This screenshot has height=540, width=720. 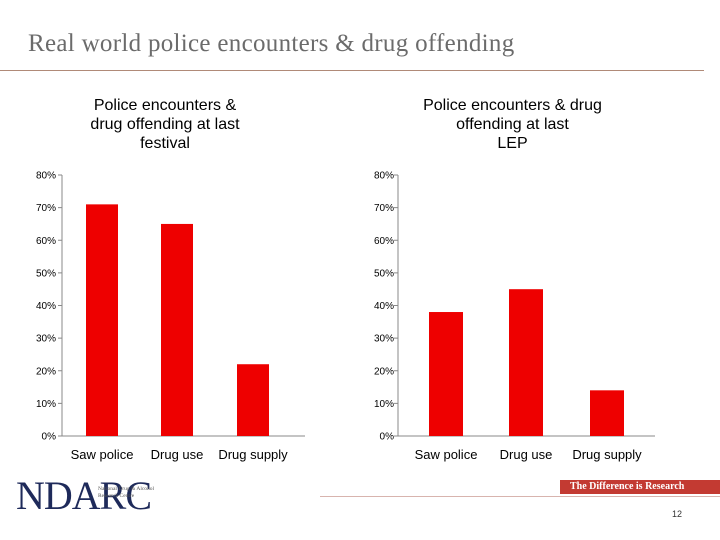 What do you see at coordinates (512, 105) in the screenshot?
I see `chart-2-title-line: Police encounters & drug` at bounding box center [512, 105].